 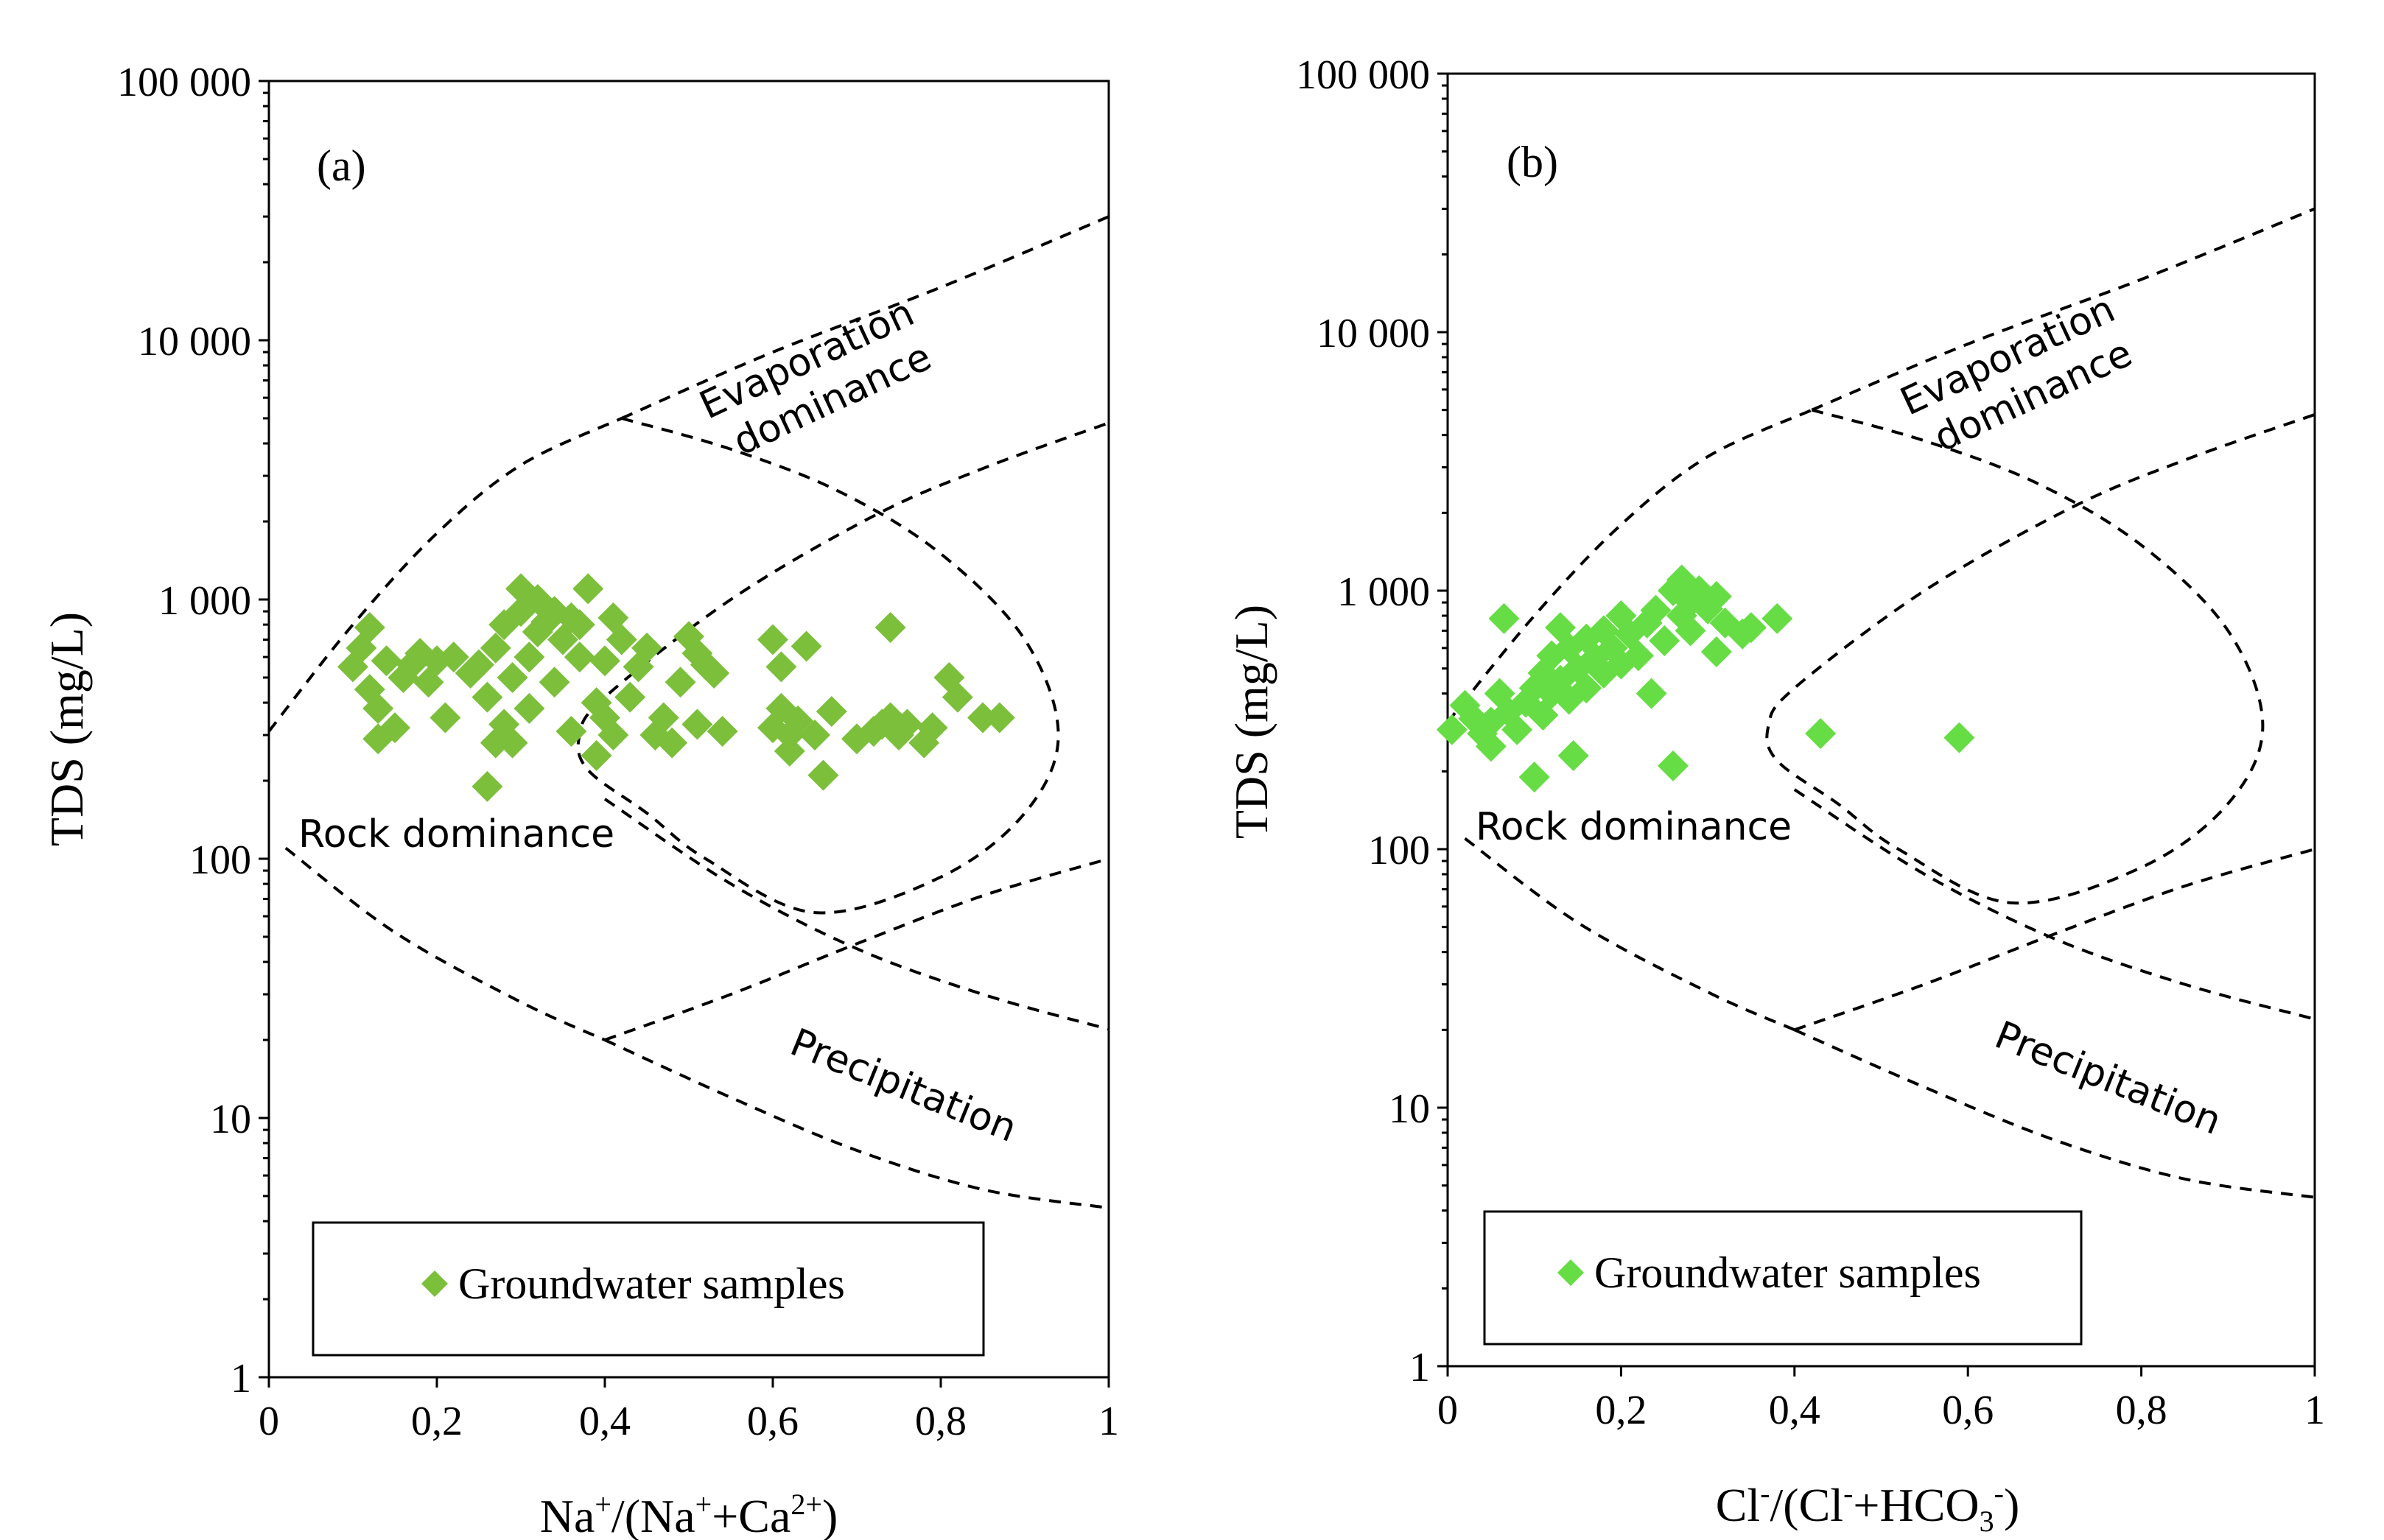 I want to click on x-tick-label: 0,8, so click(x=941, y=1421).